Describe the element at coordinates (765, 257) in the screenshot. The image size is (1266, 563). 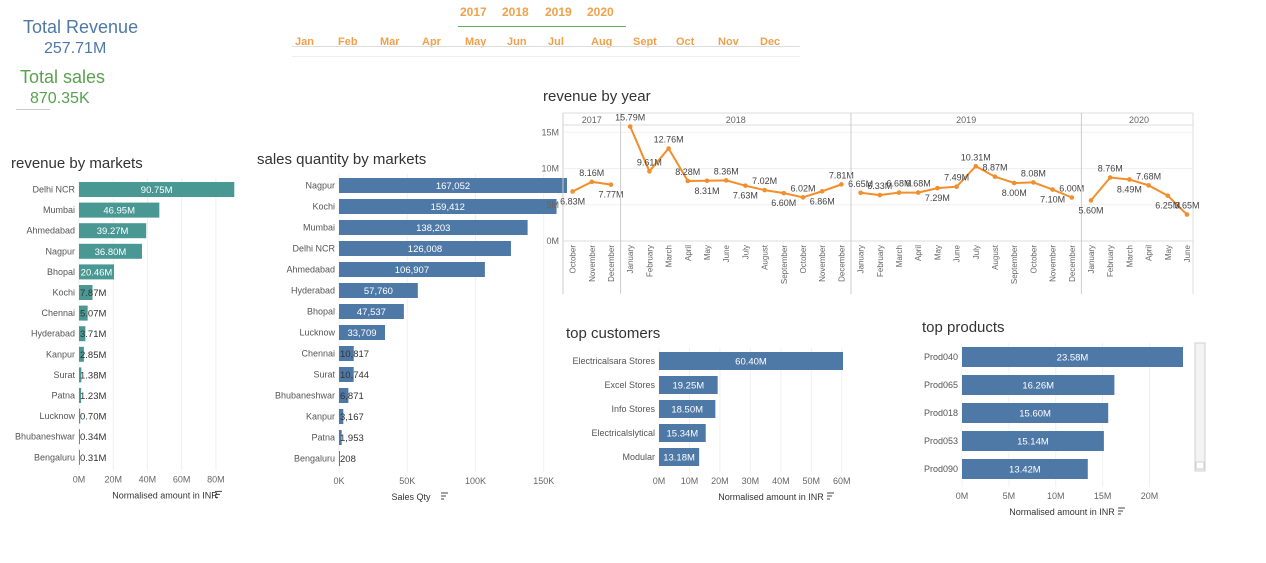
I see `x-tick-label: August` at that location.